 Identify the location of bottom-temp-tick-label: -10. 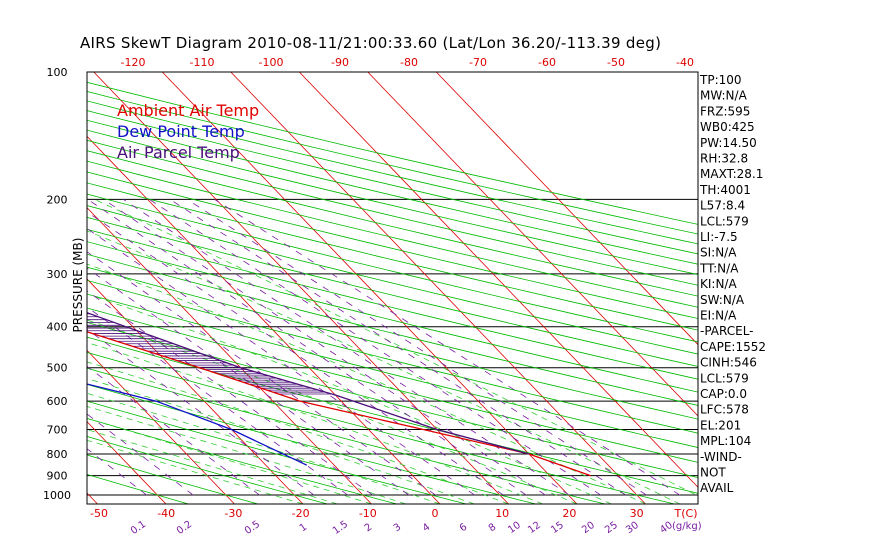
(368, 513).